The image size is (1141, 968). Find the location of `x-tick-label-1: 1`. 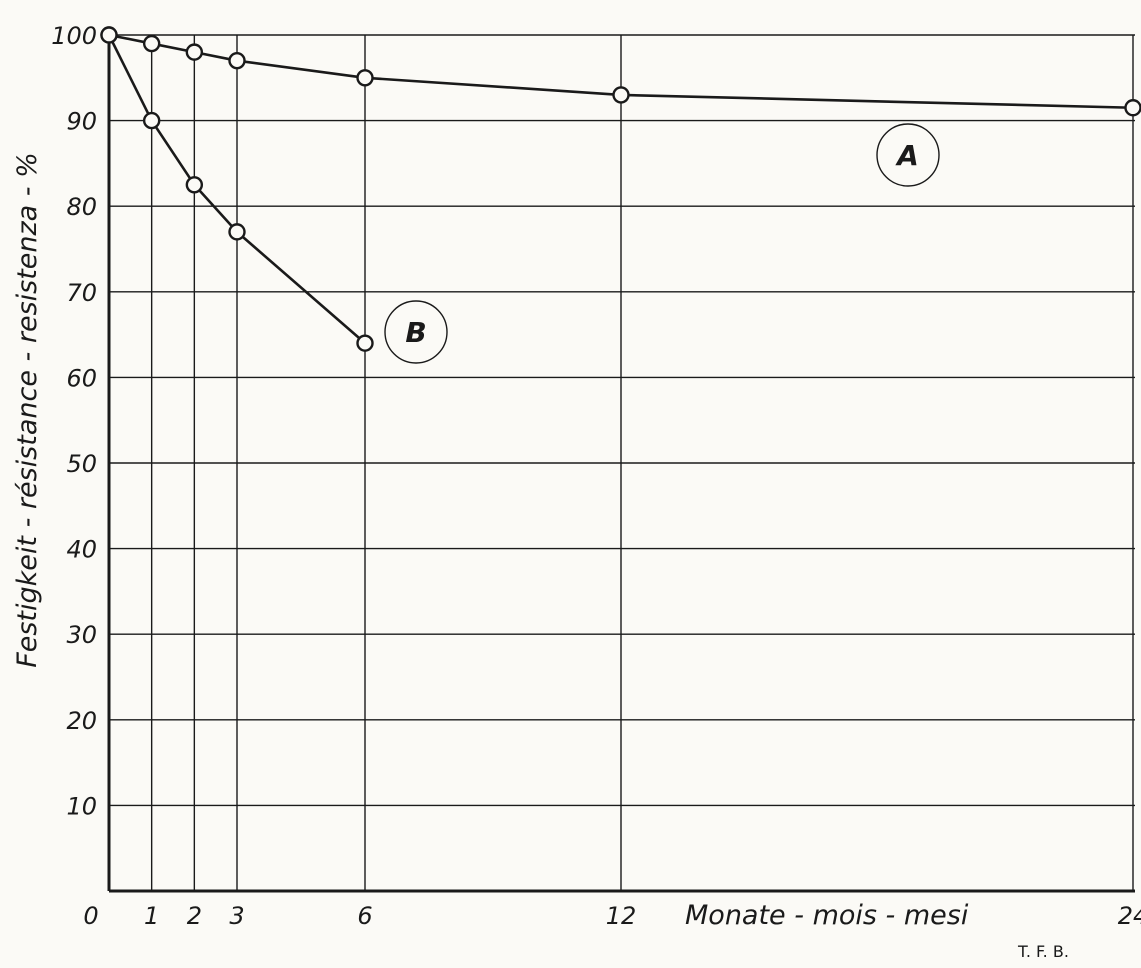

x-tick-label-1: 1 is located at coordinates (151, 916).